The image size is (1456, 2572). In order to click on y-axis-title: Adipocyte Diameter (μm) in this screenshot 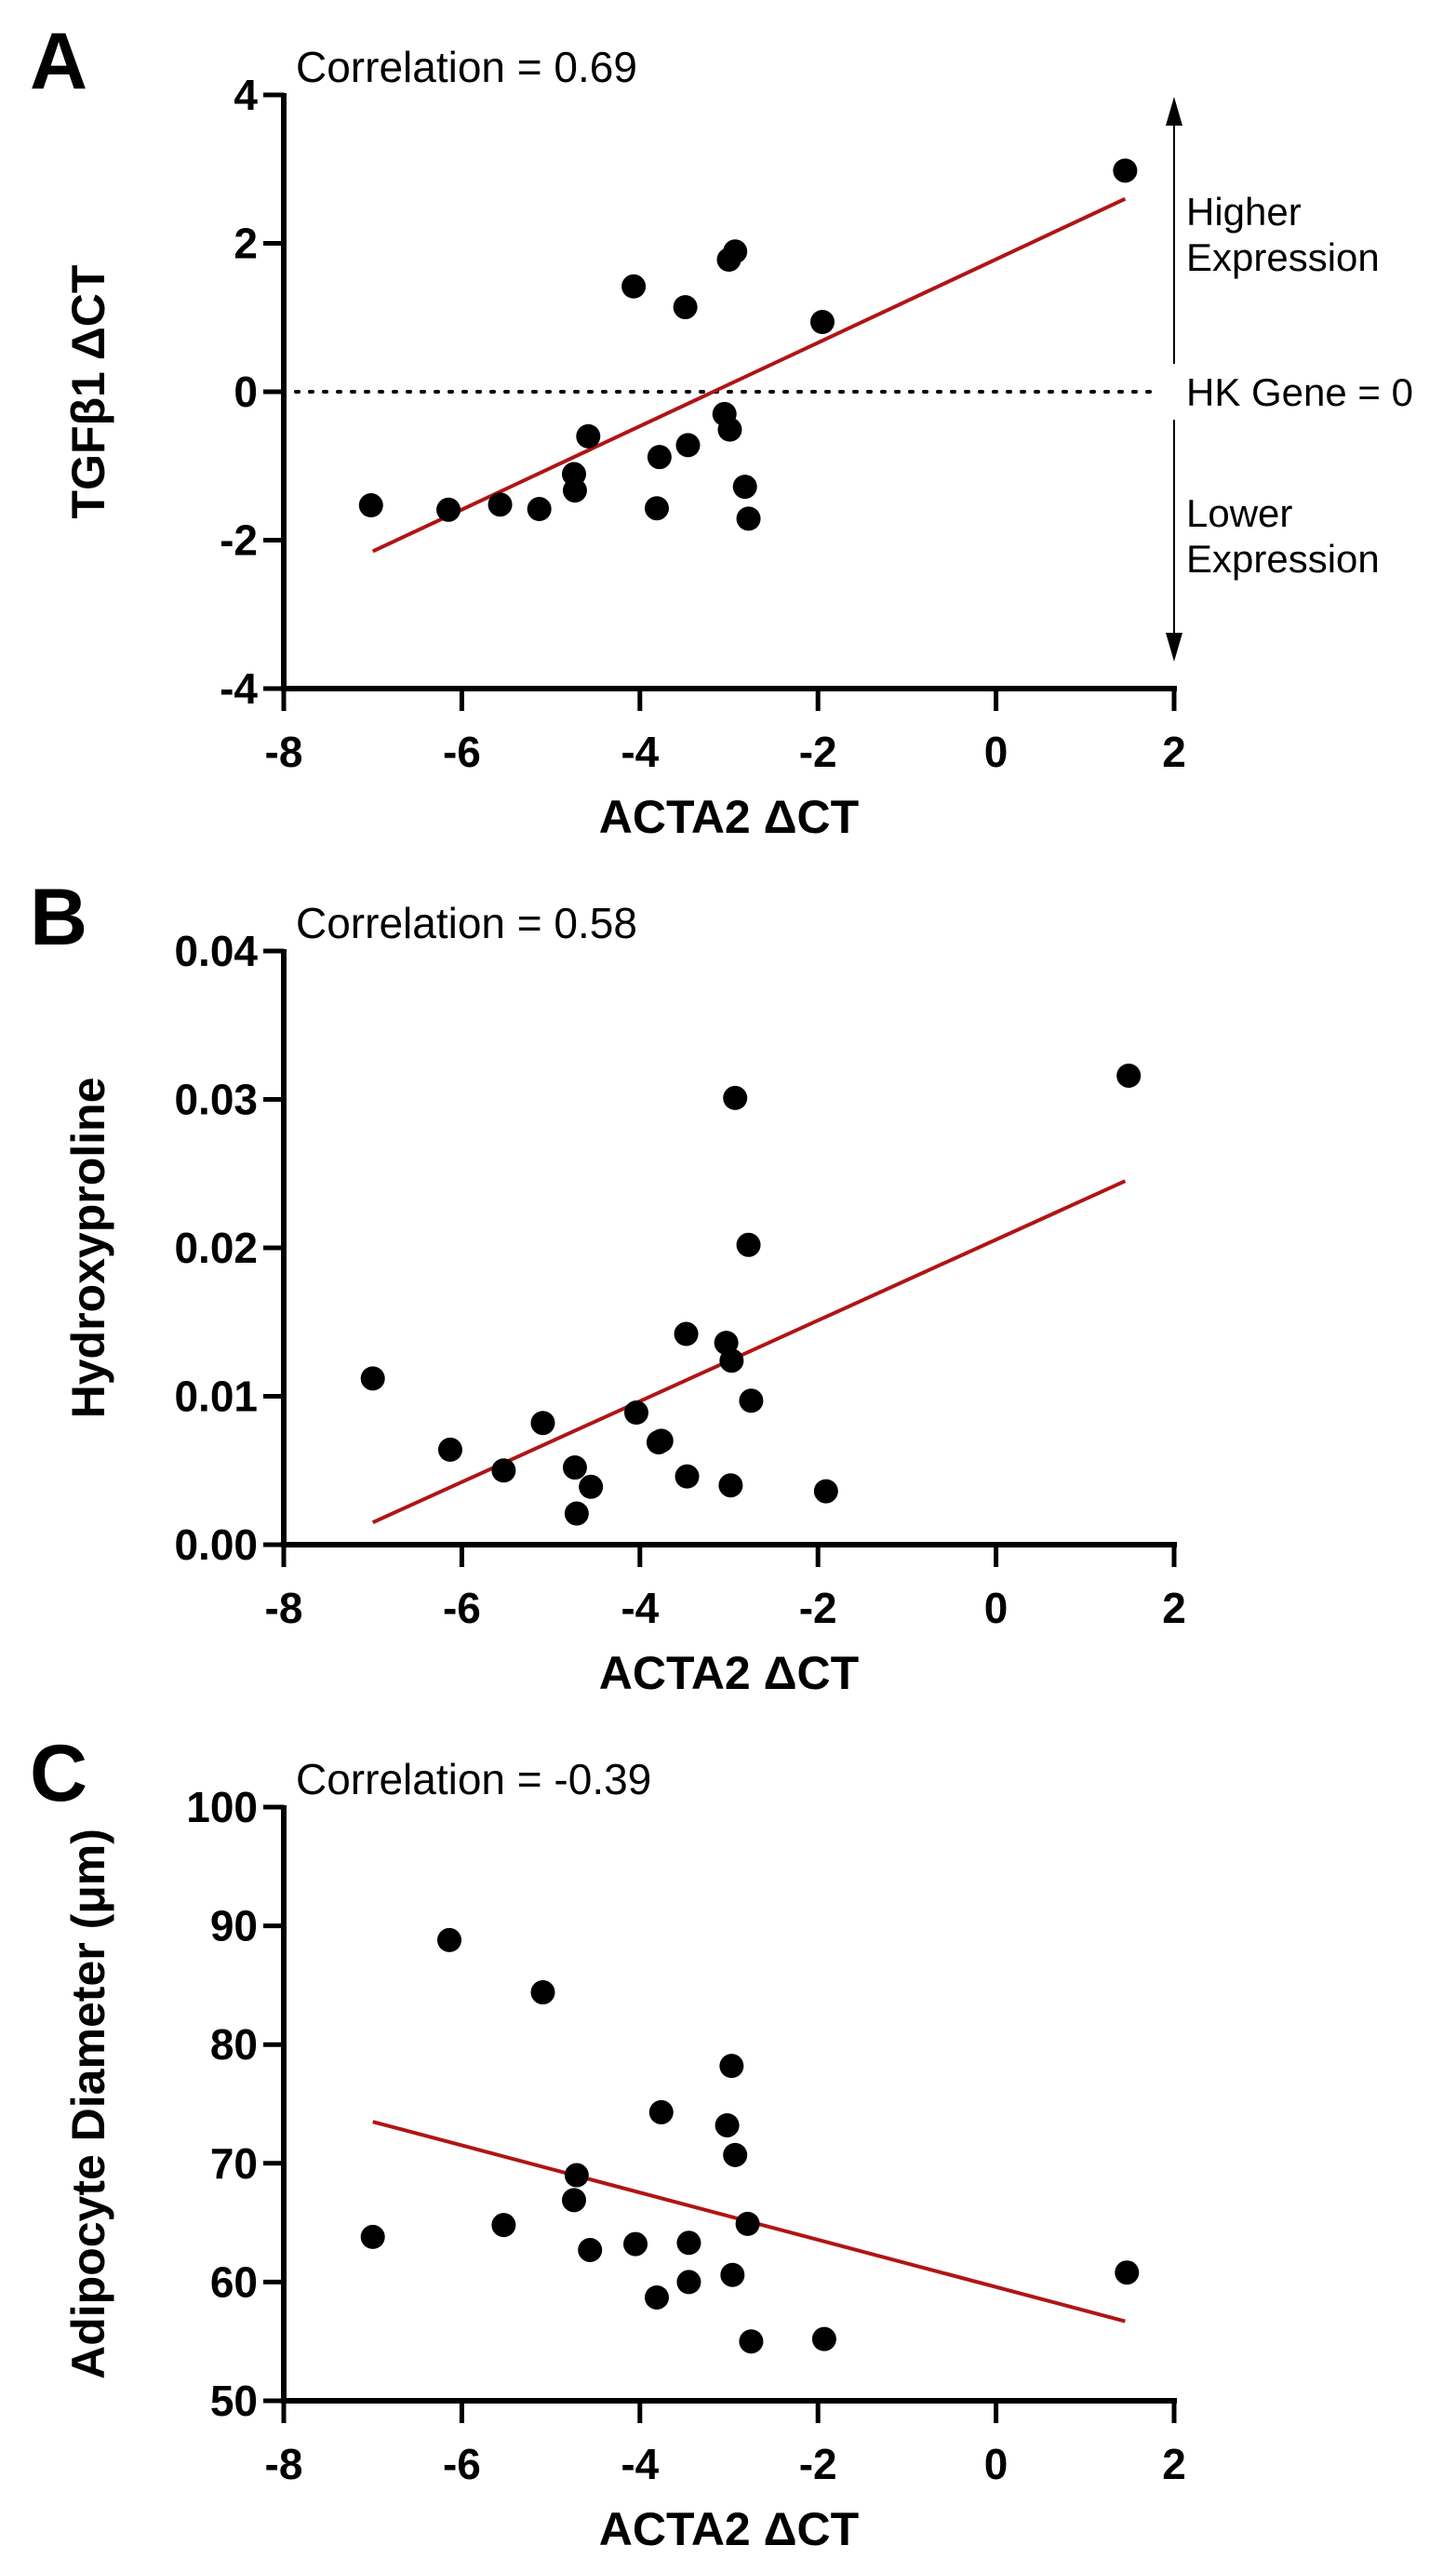, I will do `click(88, 2104)`.